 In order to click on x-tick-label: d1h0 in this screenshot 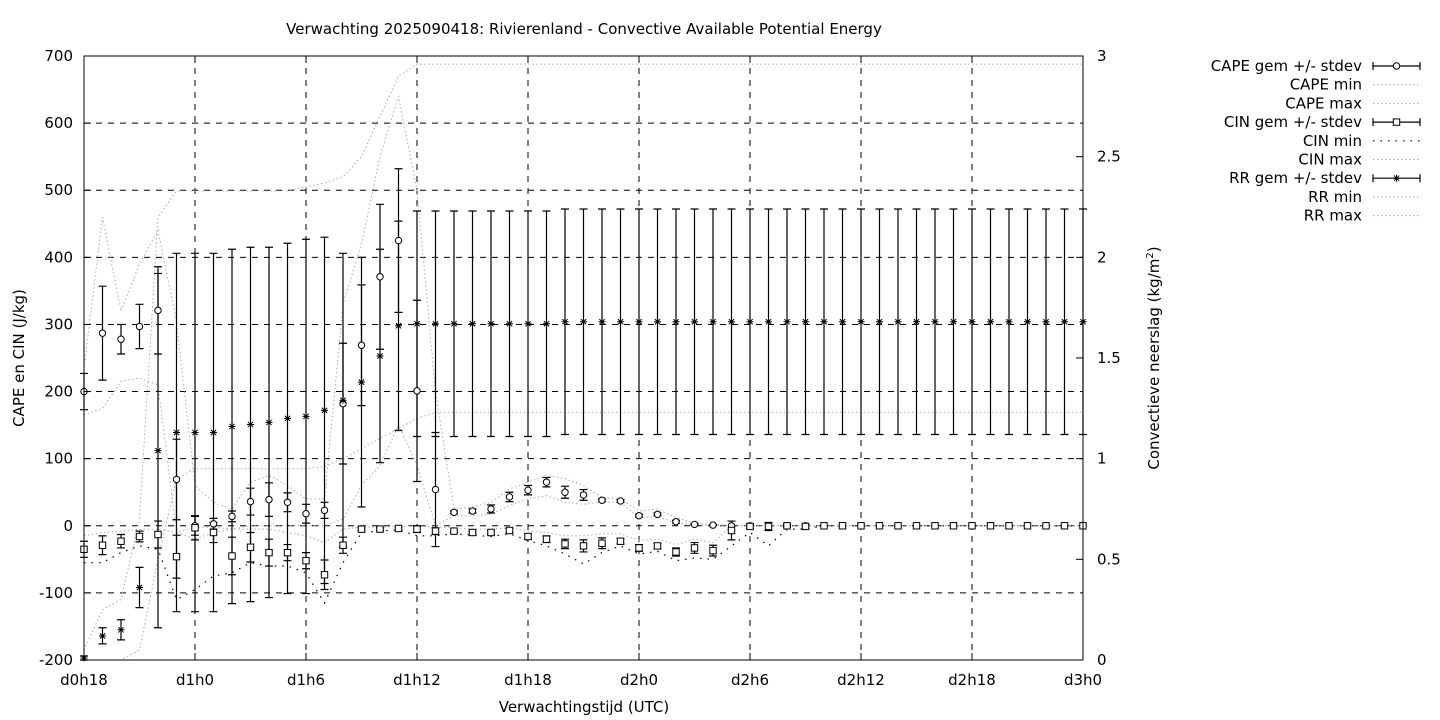, I will do `click(195, 680)`.